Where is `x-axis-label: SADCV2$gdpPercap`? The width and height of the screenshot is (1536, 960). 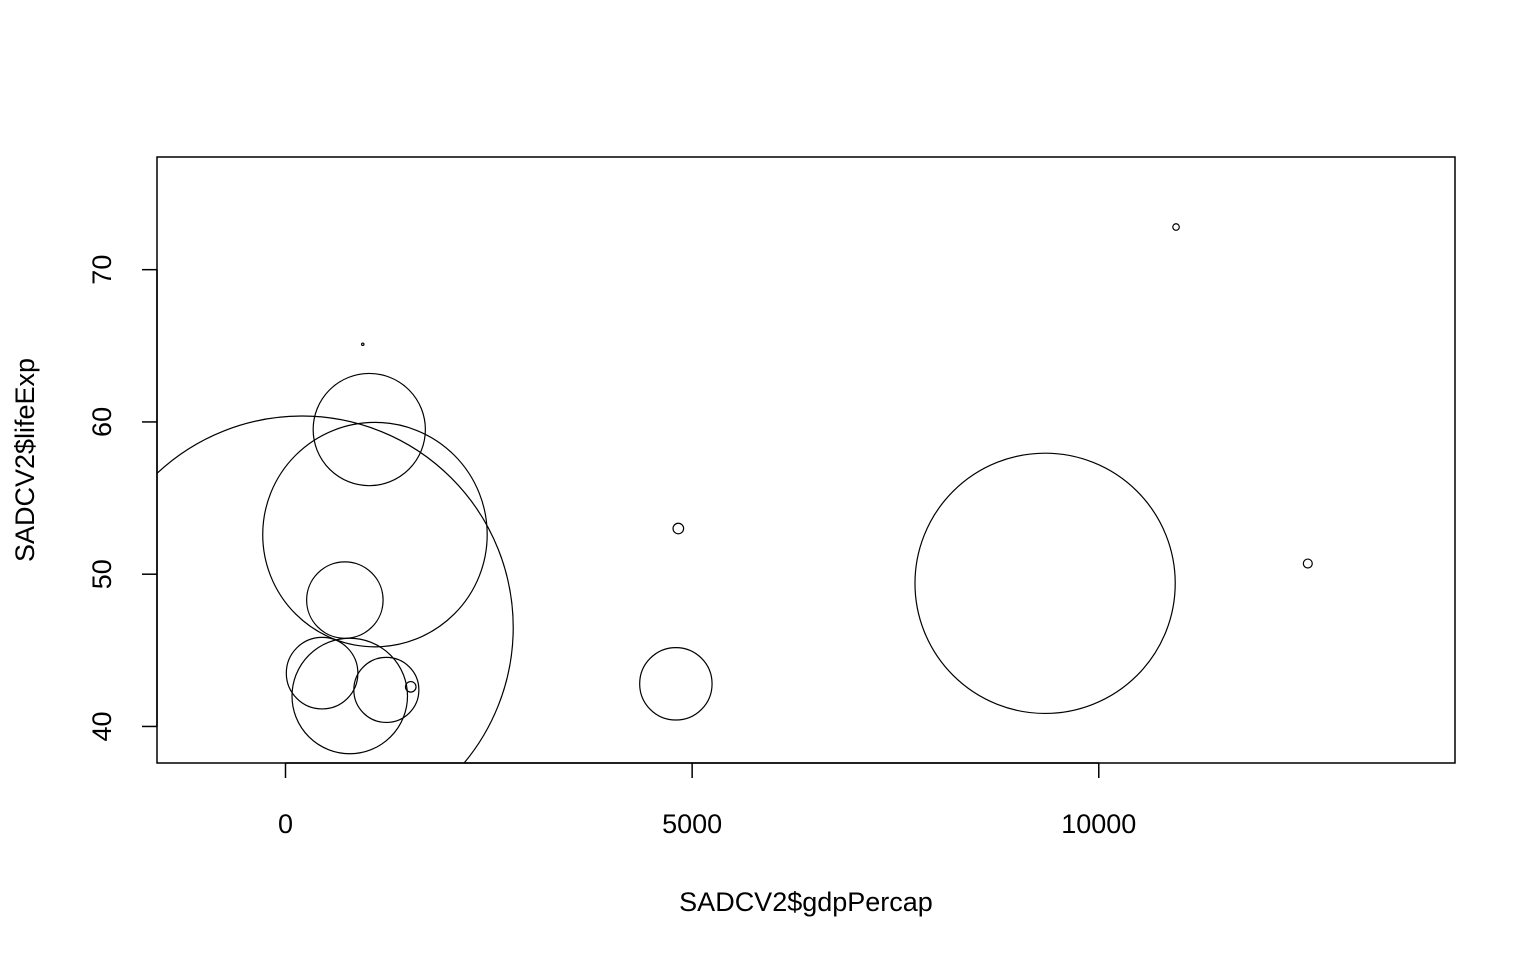
x-axis-label: SADCV2$gdpPercap is located at coordinates (806, 902).